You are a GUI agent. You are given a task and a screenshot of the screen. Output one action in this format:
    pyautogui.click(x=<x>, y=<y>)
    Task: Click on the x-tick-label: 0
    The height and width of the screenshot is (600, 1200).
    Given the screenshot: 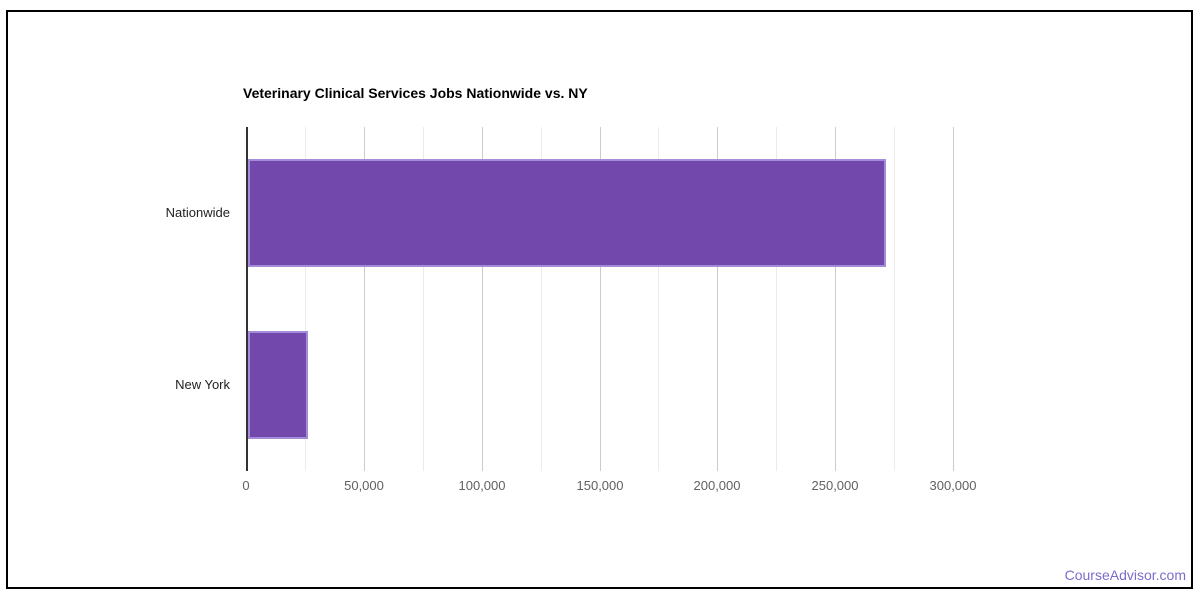 What is the action you would take?
    pyautogui.click(x=246, y=485)
    